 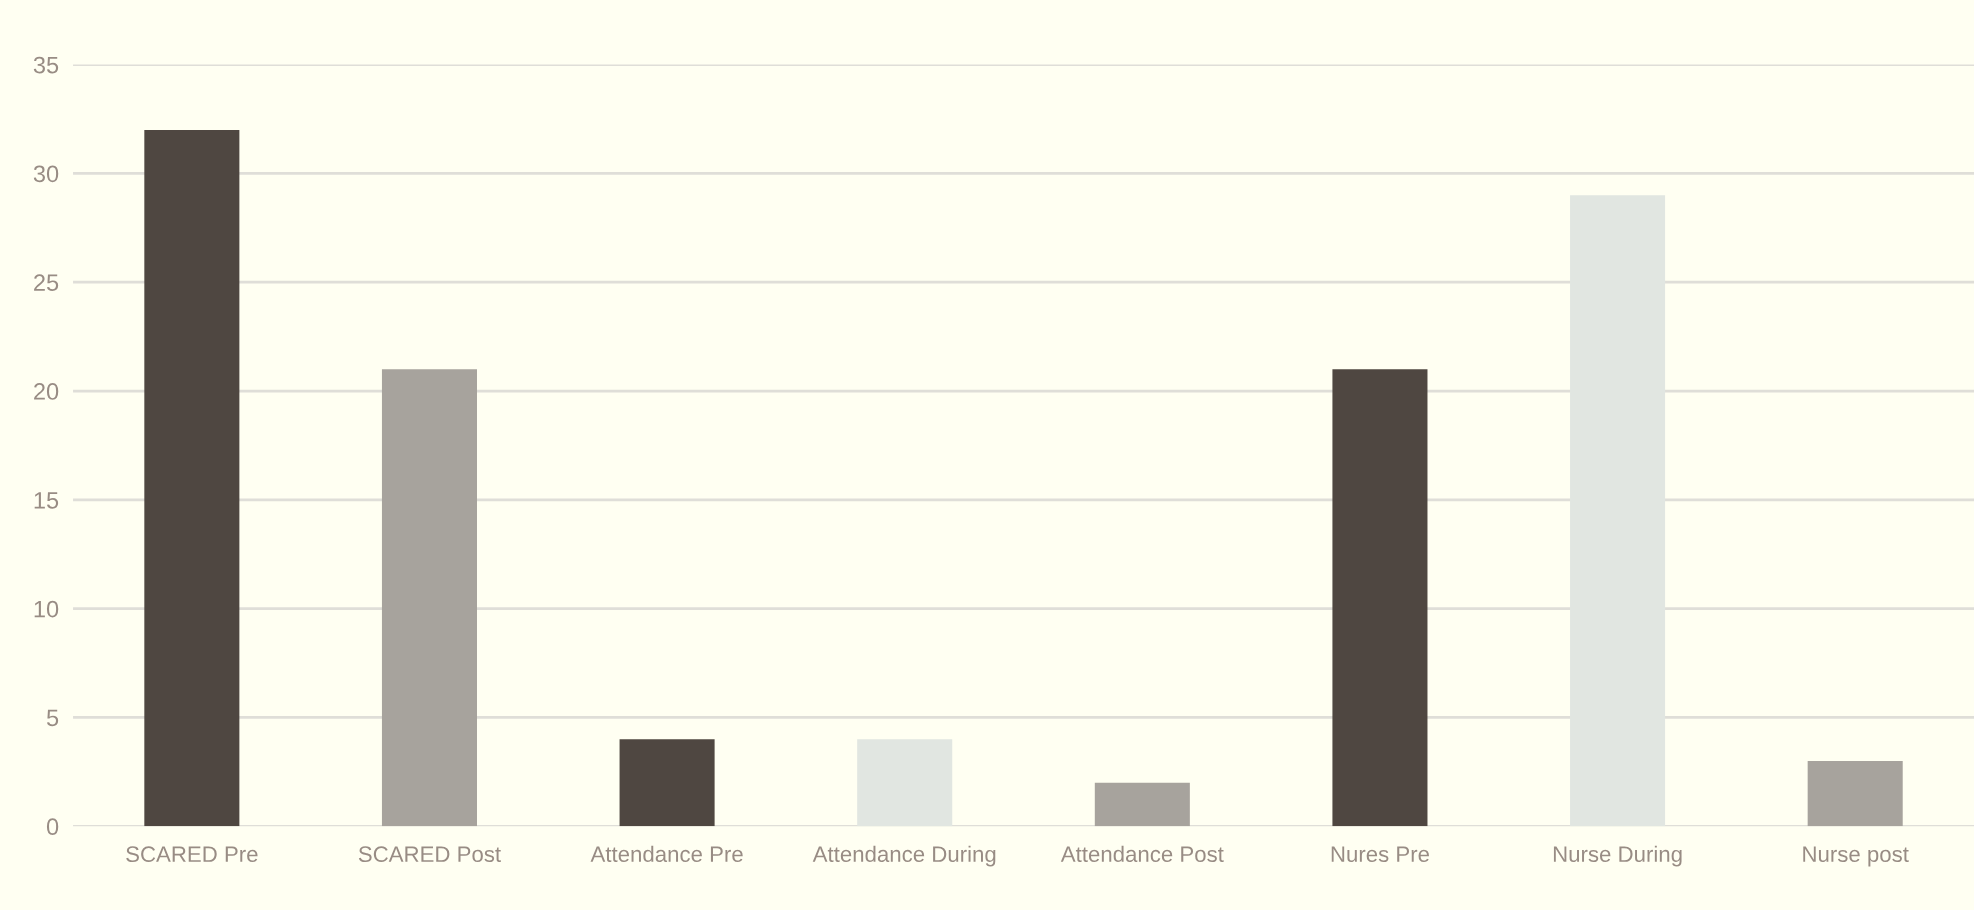 What do you see at coordinates (52, 827) in the screenshot?
I see `y-tick-label: 0` at bounding box center [52, 827].